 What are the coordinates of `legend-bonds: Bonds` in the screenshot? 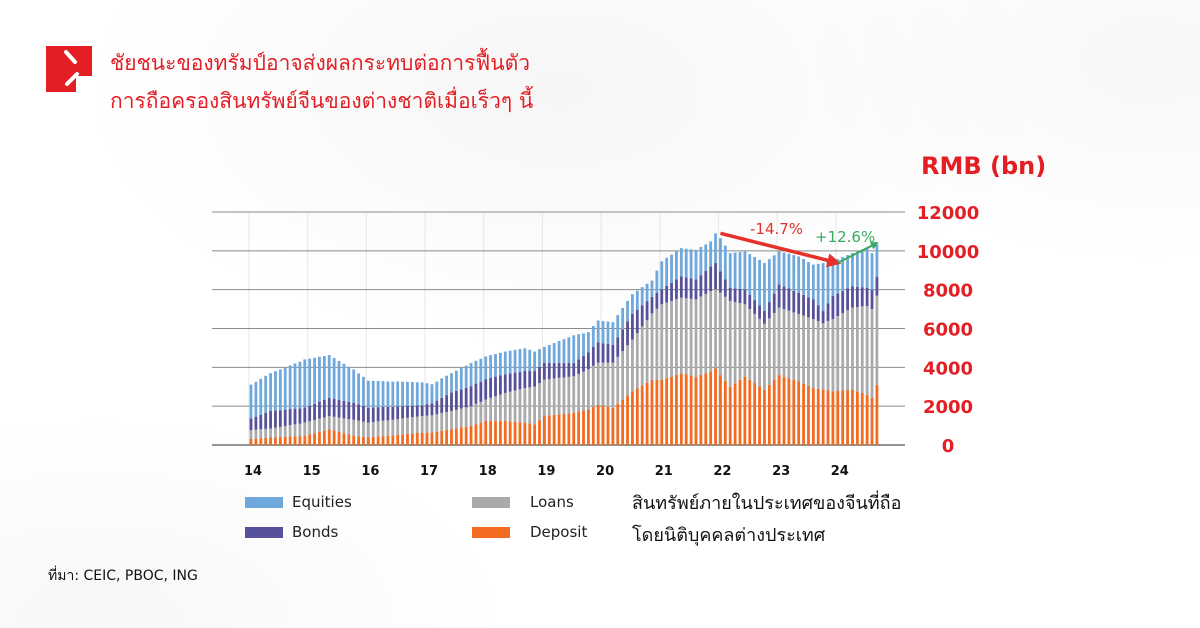 It's located at (291, 532).